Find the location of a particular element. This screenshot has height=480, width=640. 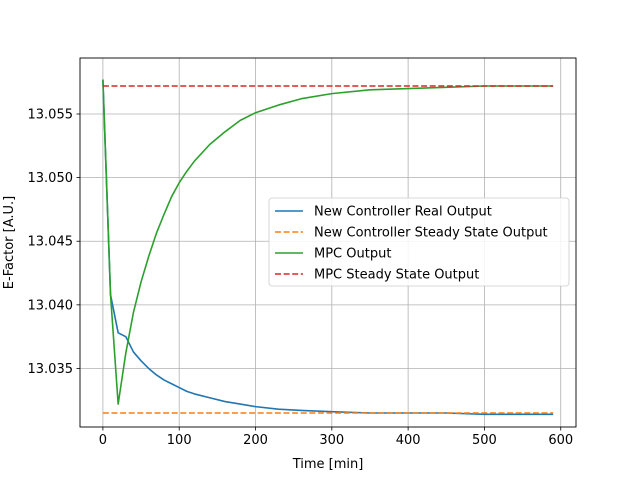

y-tick-label: 13.055 is located at coordinates (51, 114).